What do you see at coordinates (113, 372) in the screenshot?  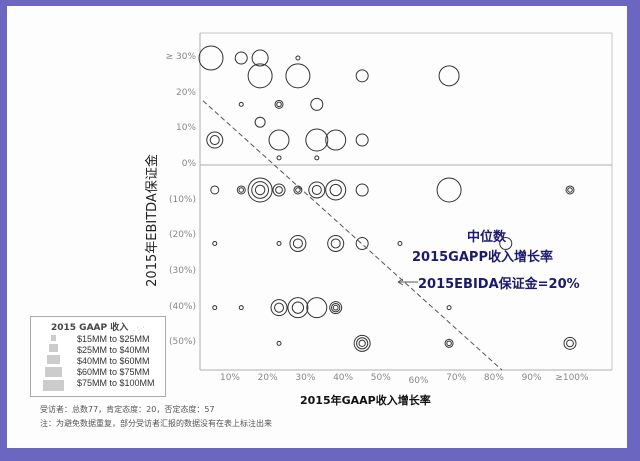 I see `legend-item: $60MM to $75MM` at bounding box center [113, 372].